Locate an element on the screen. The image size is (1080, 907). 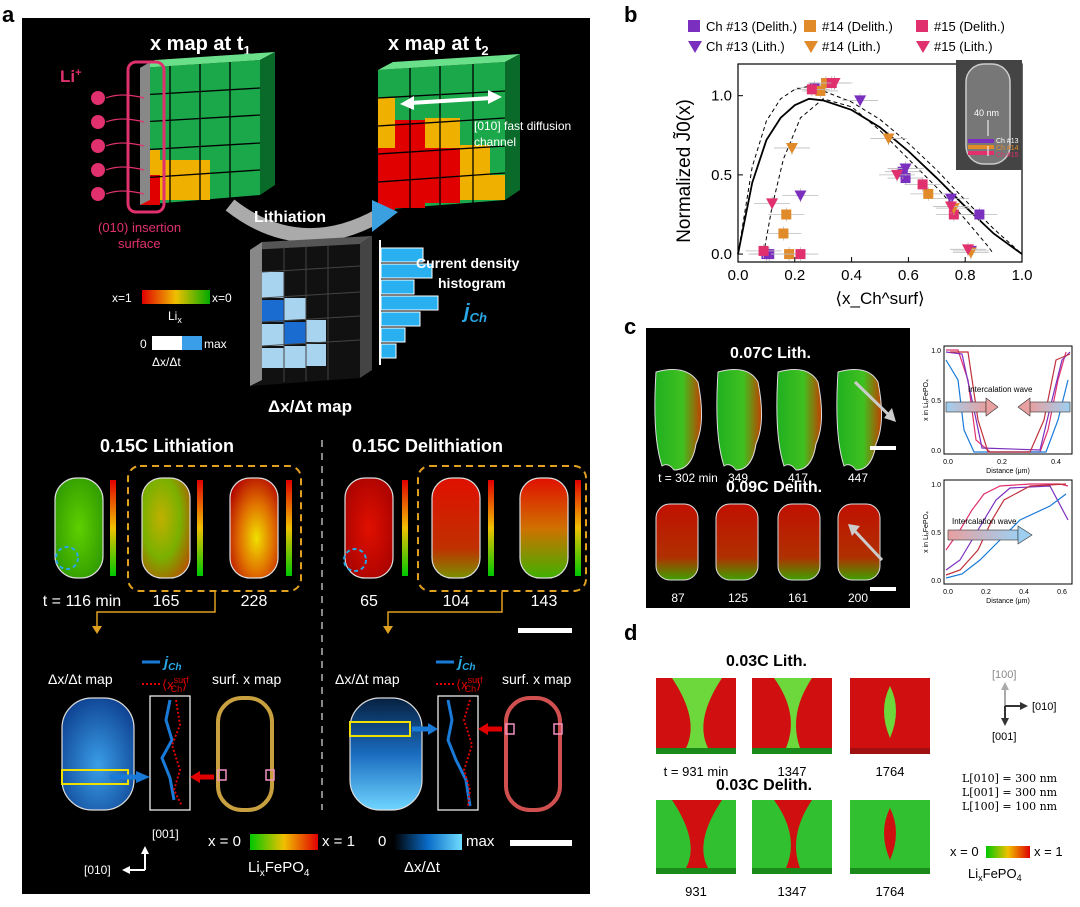
d-delith-blocks is located at coordinates (793, 837).